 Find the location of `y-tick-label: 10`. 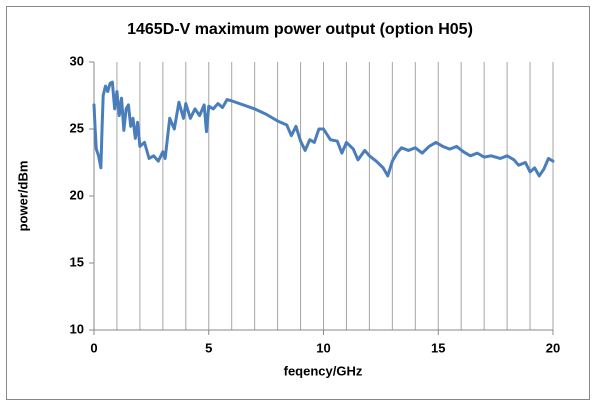

y-tick-label: 10 is located at coordinates (77, 328).